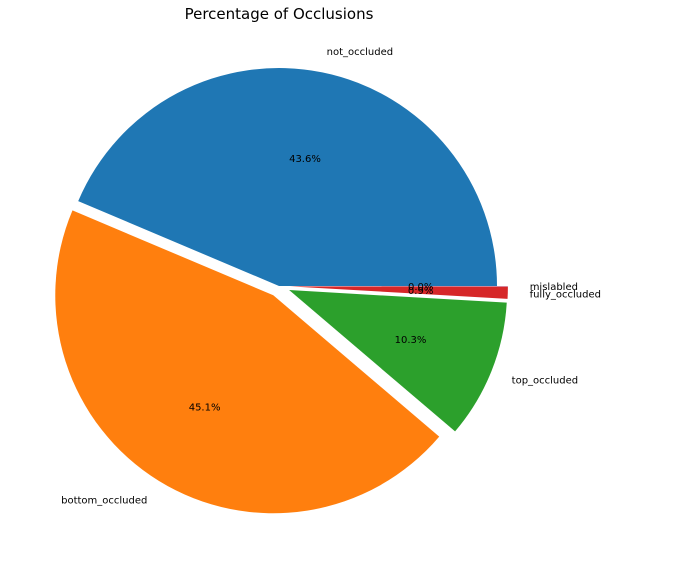  Describe the element at coordinates (545, 380) in the screenshot. I see `slice-label-top-occluded: top_occluded` at that location.